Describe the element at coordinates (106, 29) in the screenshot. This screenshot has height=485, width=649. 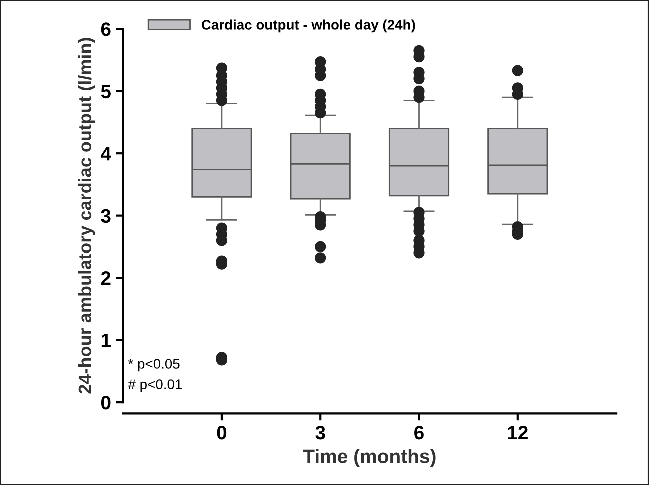
I see `y-tick-label: 6` at that location.